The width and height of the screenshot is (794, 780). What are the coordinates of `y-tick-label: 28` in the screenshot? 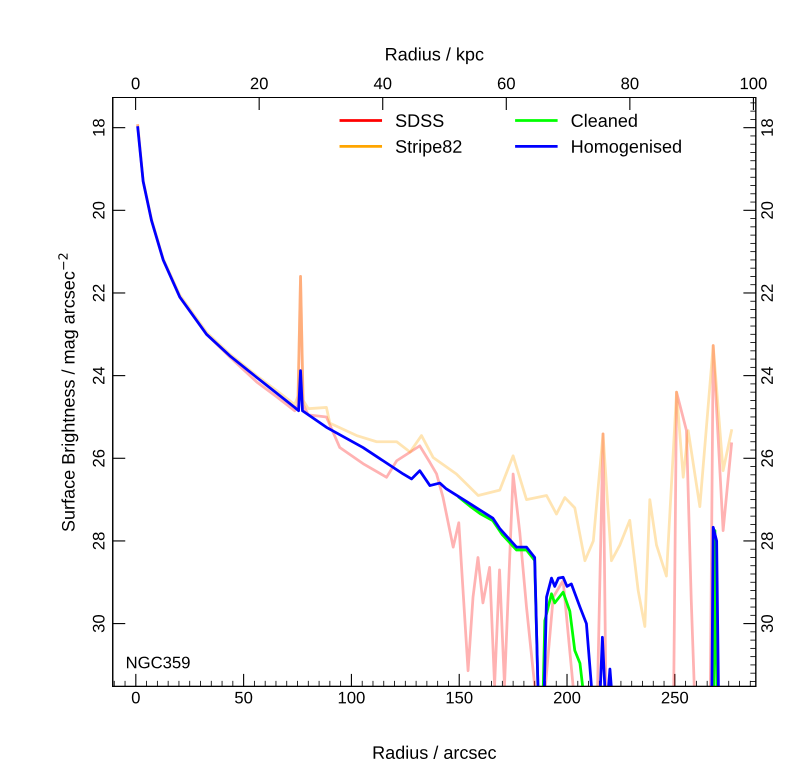 It's located at (98, 541).